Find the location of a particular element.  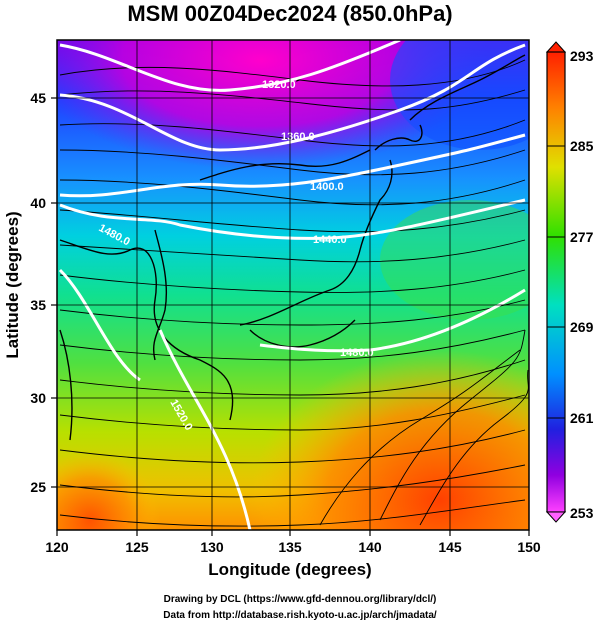

colorbar-tick-261: 261 is located at coordinates (582, 418).